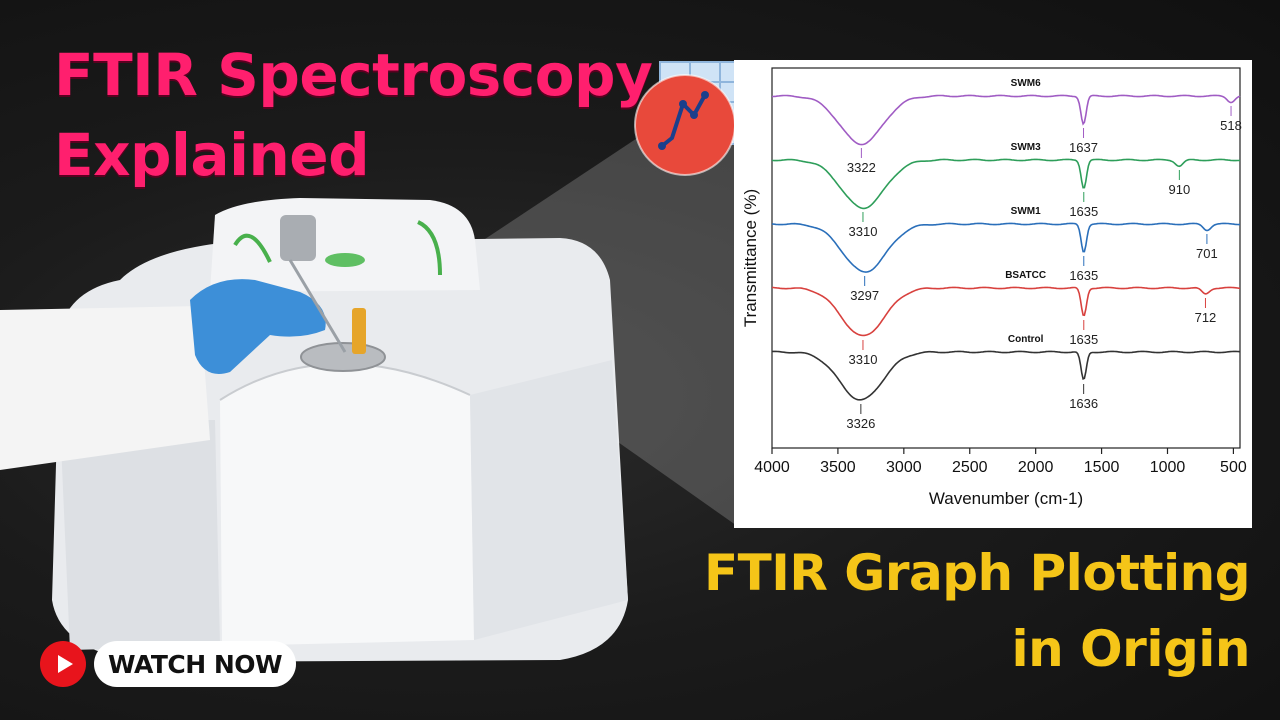 The width and height of the screenshot is (1280, 720). What do you see at coordinates (977, 573) in the screenshot?
I see `subheadline-line-1: FTIR Graph Plotting` at bounding box center [977, 573].